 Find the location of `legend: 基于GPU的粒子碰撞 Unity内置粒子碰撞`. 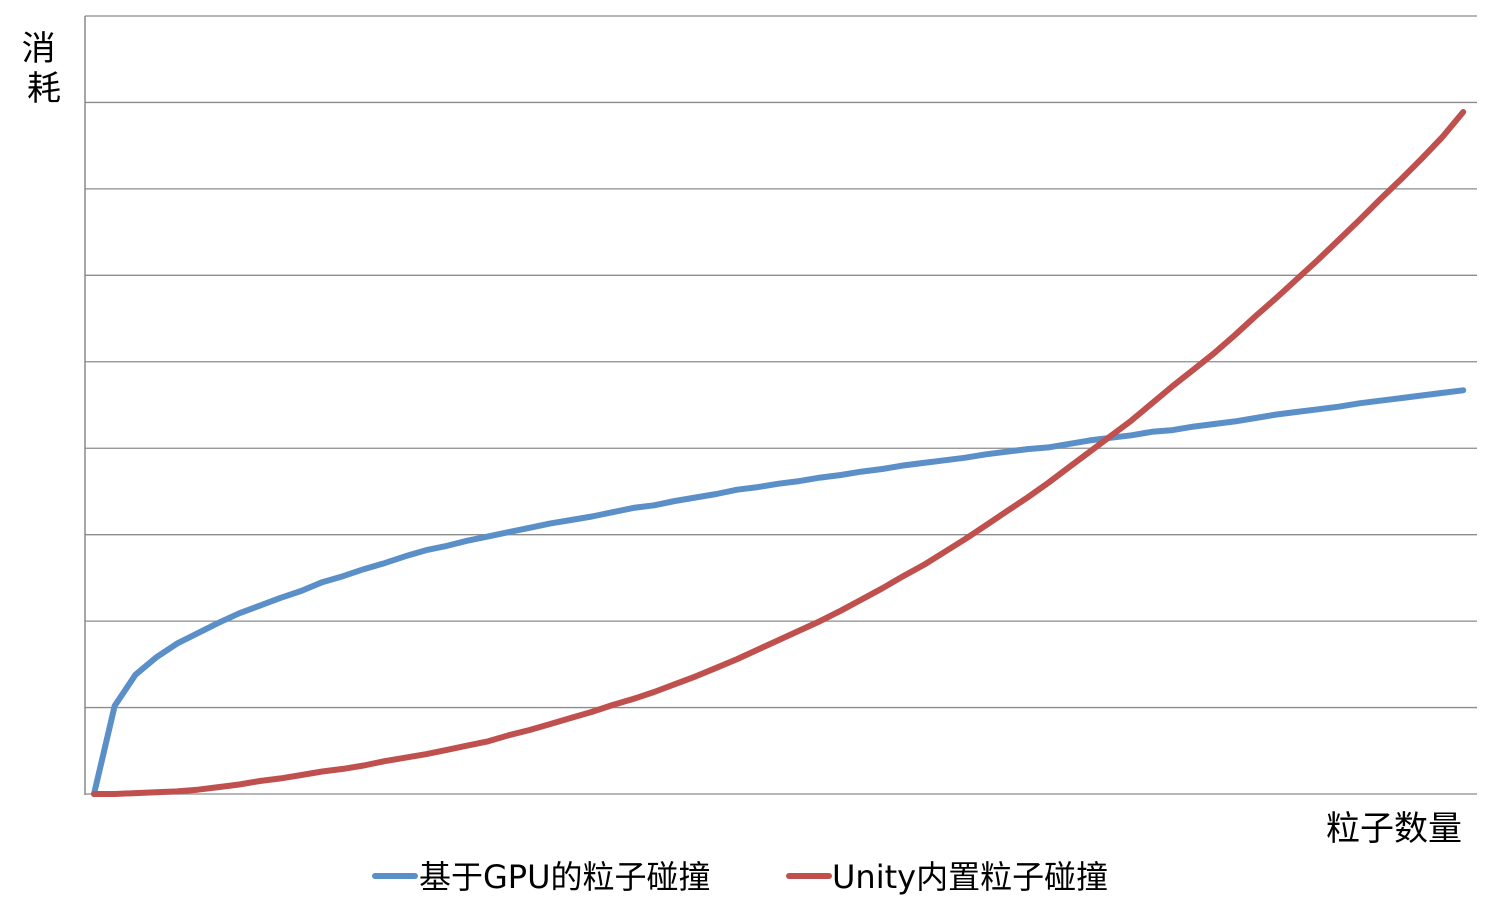

legend: 基于GPU的粒子碰撞 Unity内置粒子碰撞 is located at coordinates (740, 877).